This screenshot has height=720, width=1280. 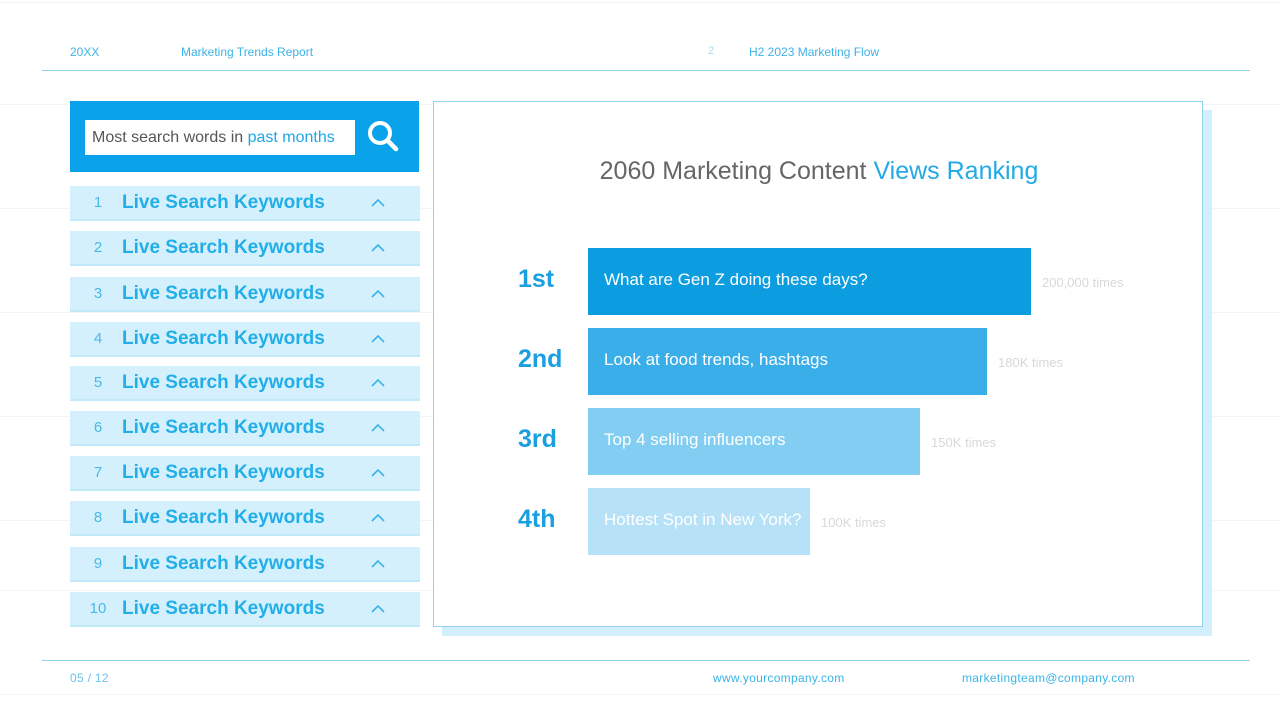 What do you see at coordinates (1083, 282) in the screenshot?
I see `bar-value-label: 200,000 times` at bounding box center [1083, 282].